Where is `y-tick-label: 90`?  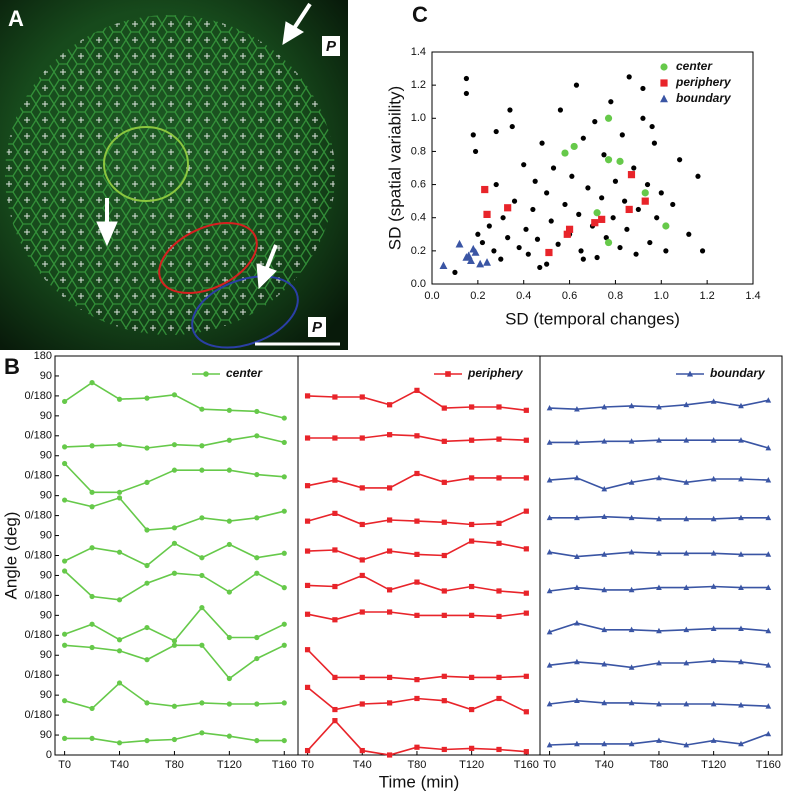
y-tick-label: 90 is located at coordinates (46, 735).